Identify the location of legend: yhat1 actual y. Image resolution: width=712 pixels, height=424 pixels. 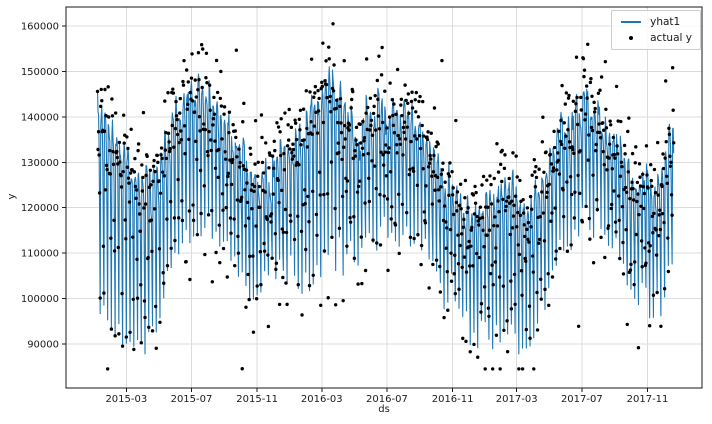
(656, 30).